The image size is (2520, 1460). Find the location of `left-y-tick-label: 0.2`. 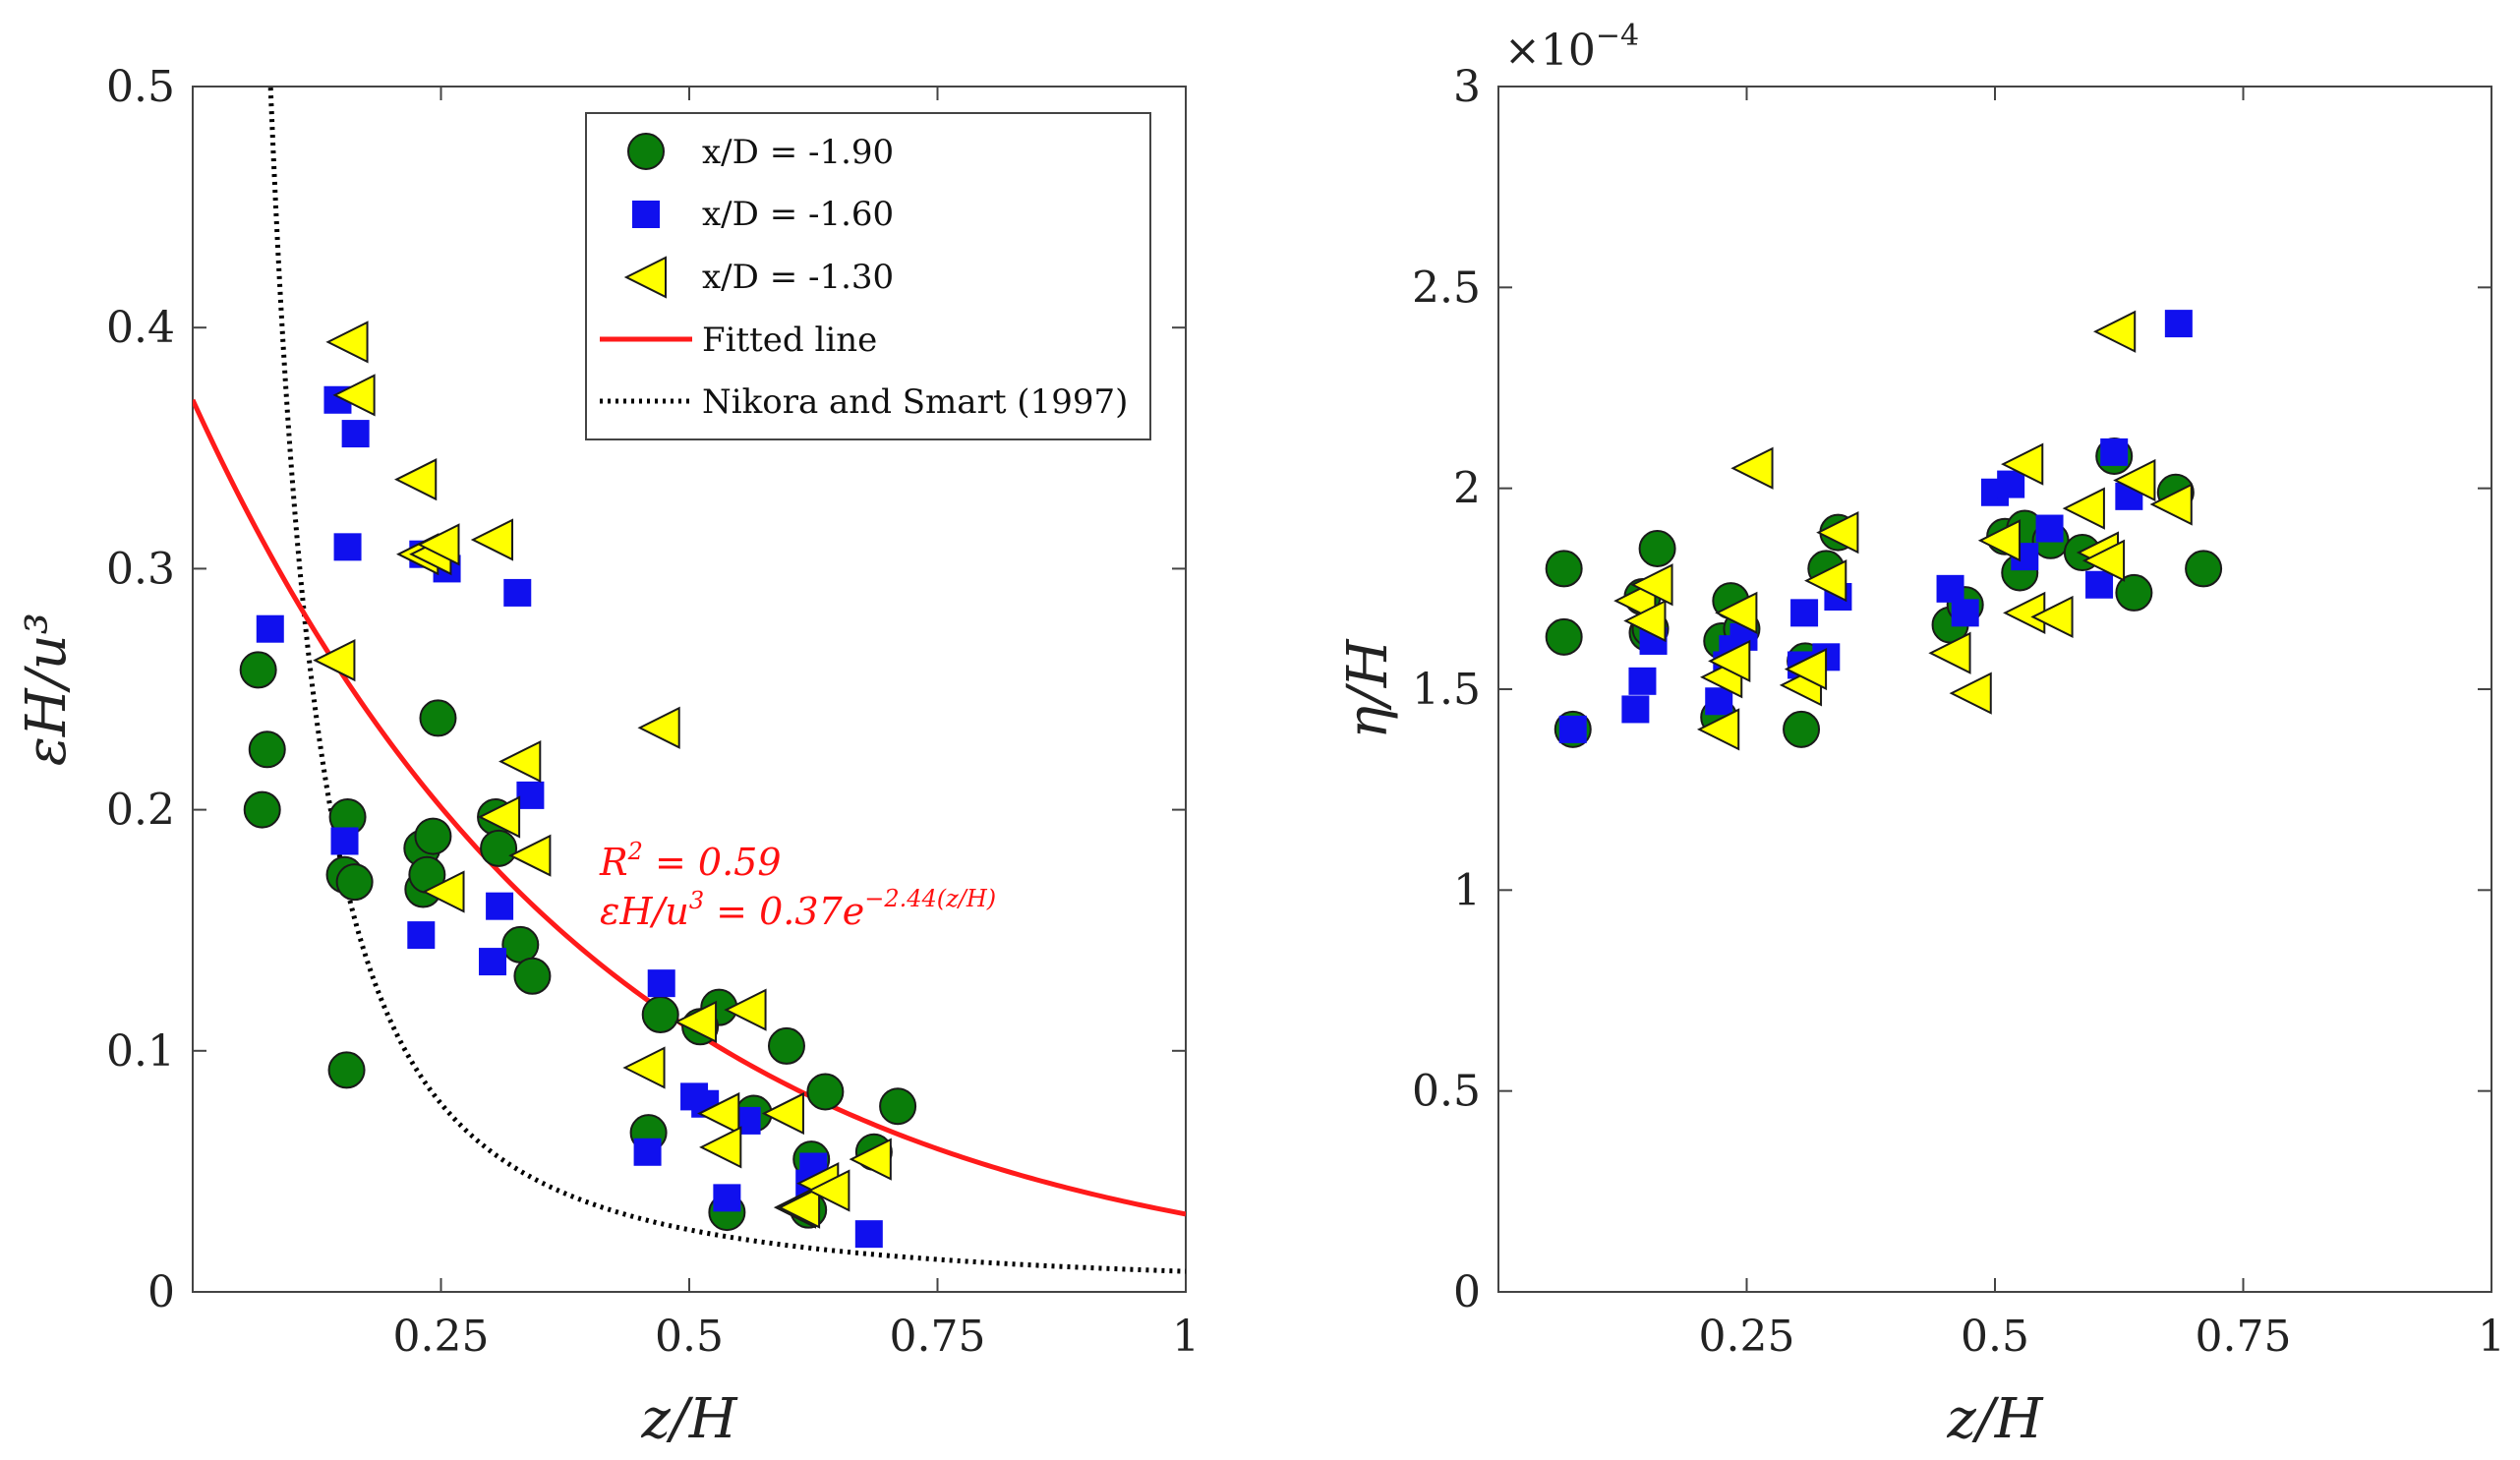

left-y-tick-label: 0.2 is located at coordinates (140, 811).